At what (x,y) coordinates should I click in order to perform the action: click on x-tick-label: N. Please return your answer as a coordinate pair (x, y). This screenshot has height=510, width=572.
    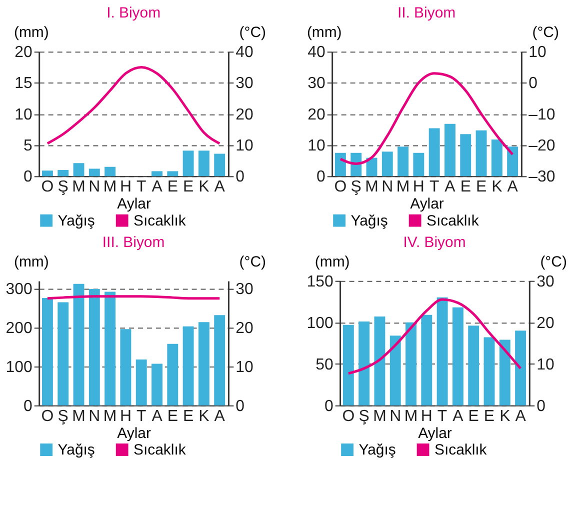
    Looking at the image, I should click on (94, 416).